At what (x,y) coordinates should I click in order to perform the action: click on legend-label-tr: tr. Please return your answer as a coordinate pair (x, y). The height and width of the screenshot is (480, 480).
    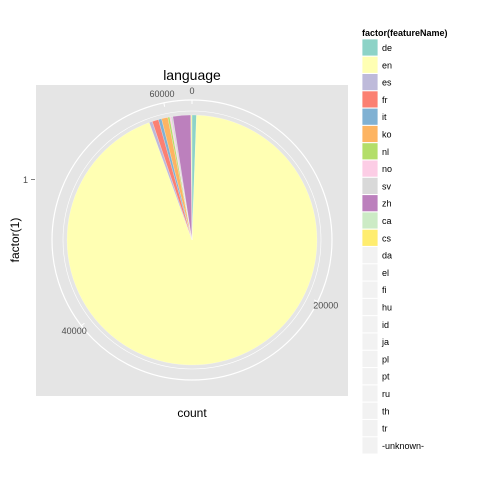
    Looking at the image, I should click on (385, 429).